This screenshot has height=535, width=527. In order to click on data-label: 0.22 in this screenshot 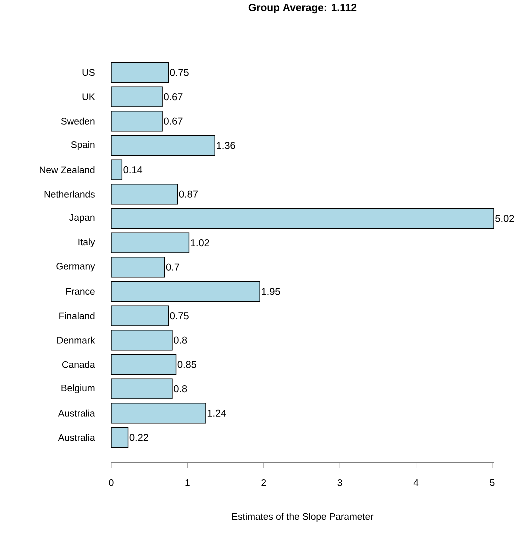, I will do `click(139, 438)`.